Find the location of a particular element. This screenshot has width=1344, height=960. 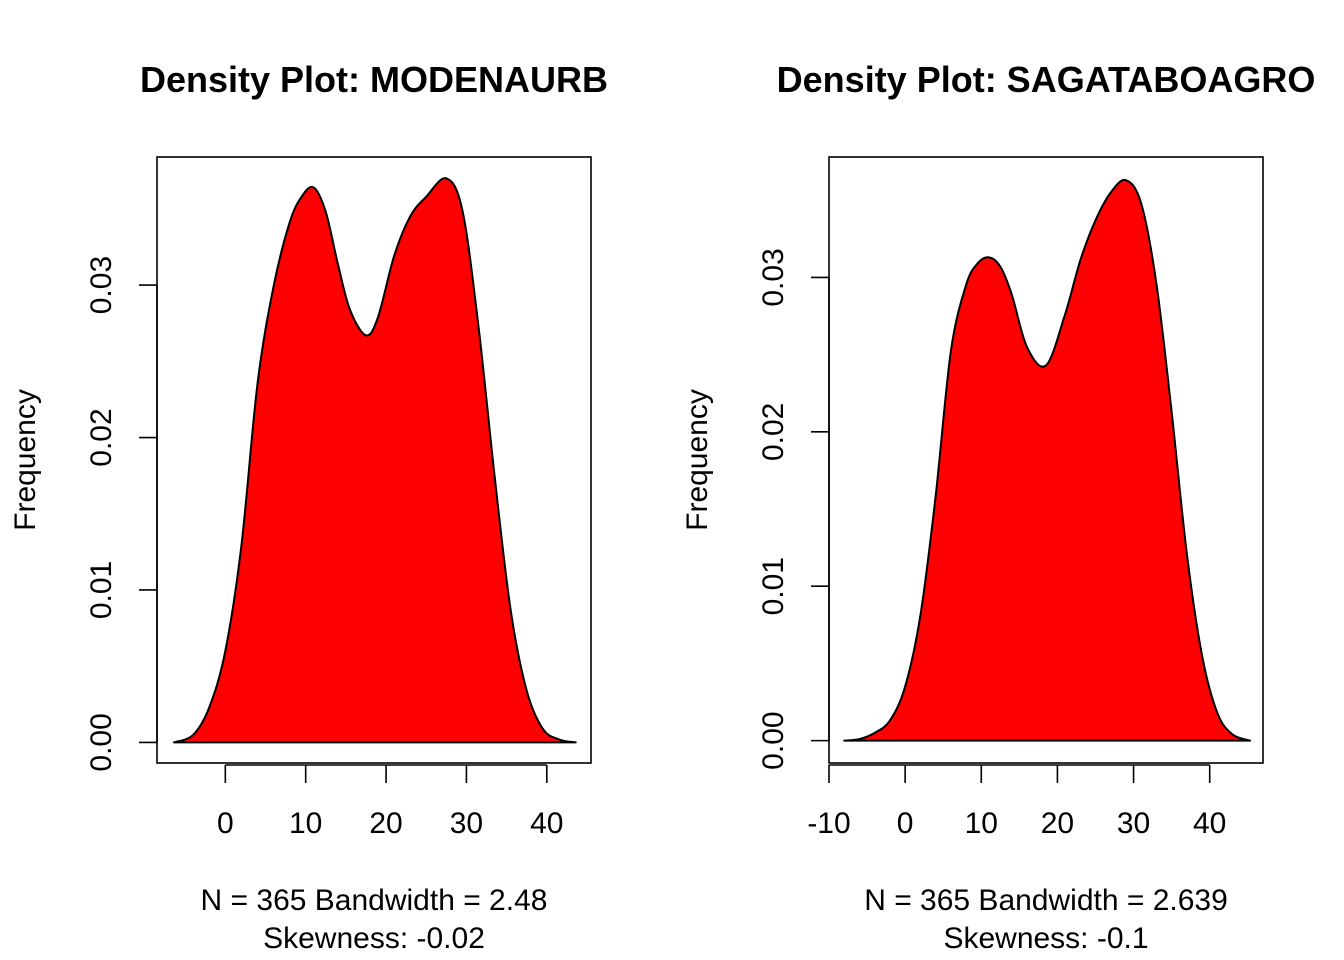

stats-skewness: Skewness: -0.1 is located at coordinates (1045, 938).